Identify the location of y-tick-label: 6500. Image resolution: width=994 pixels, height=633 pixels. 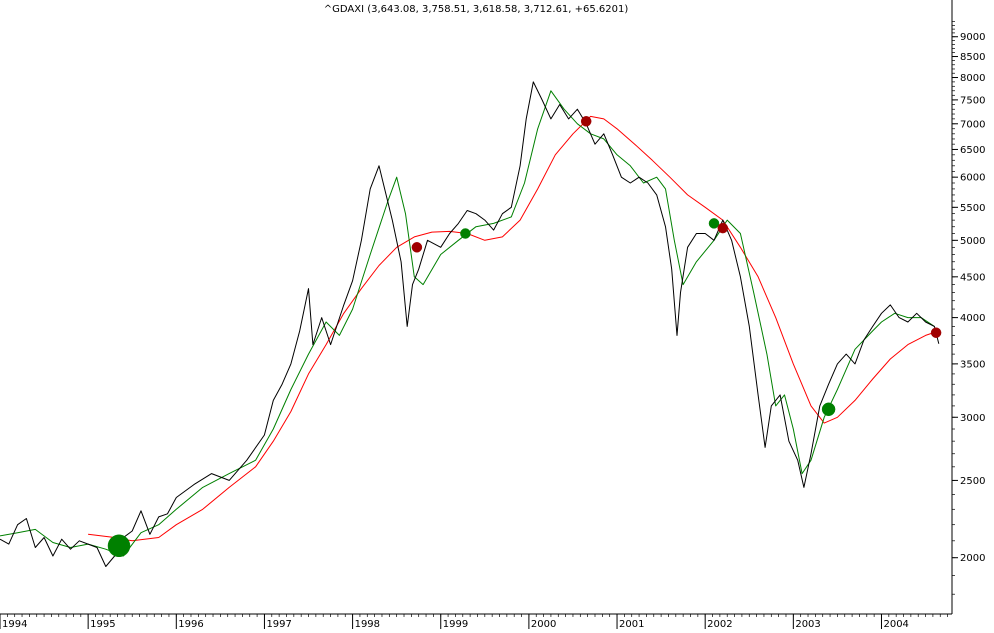
(972, 150).